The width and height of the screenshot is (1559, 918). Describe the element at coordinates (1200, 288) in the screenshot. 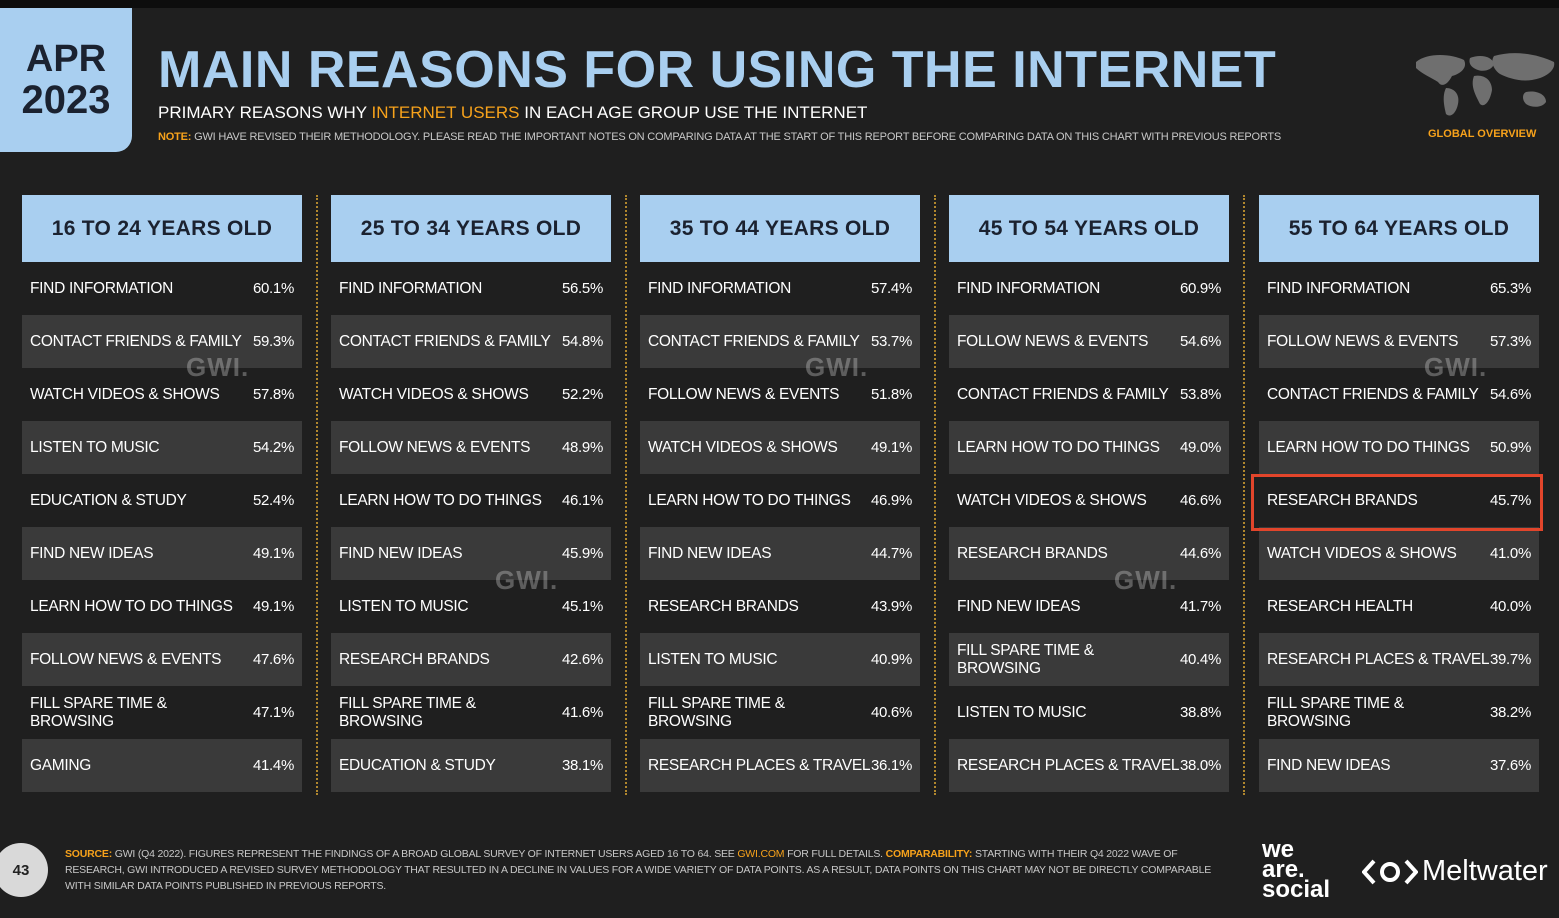

I see `row-value: 60.9%` at that location.